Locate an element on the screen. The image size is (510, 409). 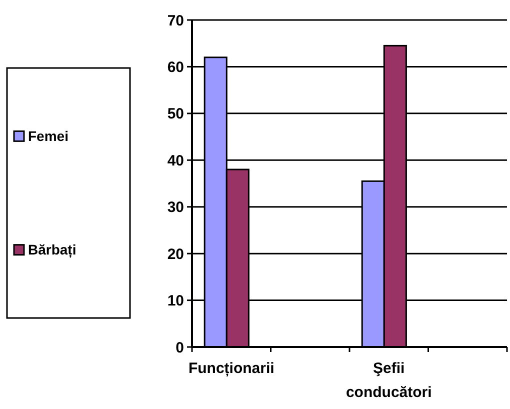
y-tick-label: 50 is located at coordinates (175, 114).